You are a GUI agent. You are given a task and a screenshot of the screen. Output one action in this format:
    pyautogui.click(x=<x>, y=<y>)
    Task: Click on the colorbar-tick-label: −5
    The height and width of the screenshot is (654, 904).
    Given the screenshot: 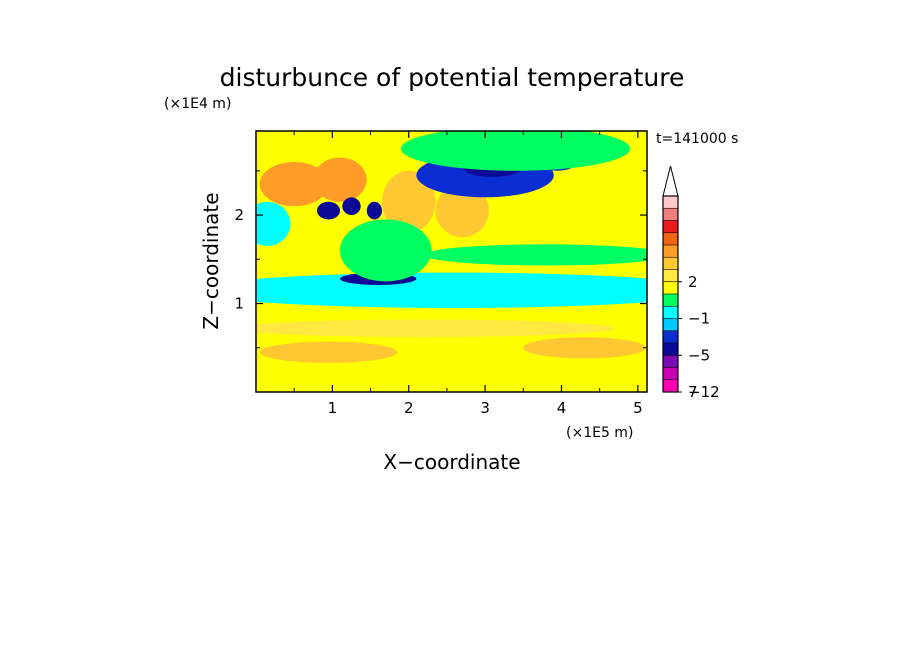 What is the action you would take?
    pyautogui.click(x=699, y=355)
    